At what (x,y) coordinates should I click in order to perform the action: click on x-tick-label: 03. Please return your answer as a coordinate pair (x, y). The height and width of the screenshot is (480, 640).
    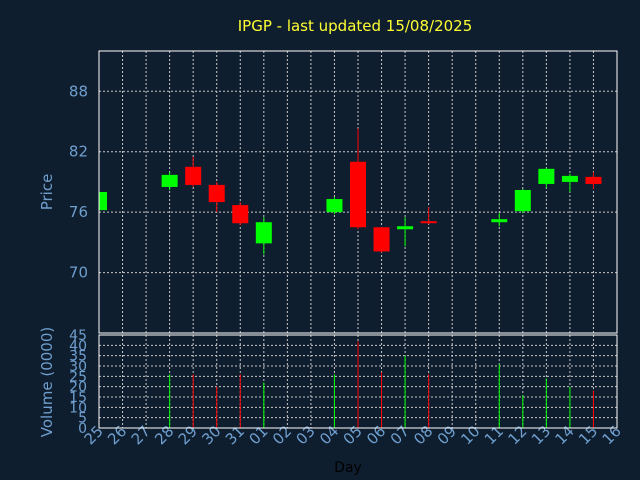
    Looking at the image, I should click on (306, 435).